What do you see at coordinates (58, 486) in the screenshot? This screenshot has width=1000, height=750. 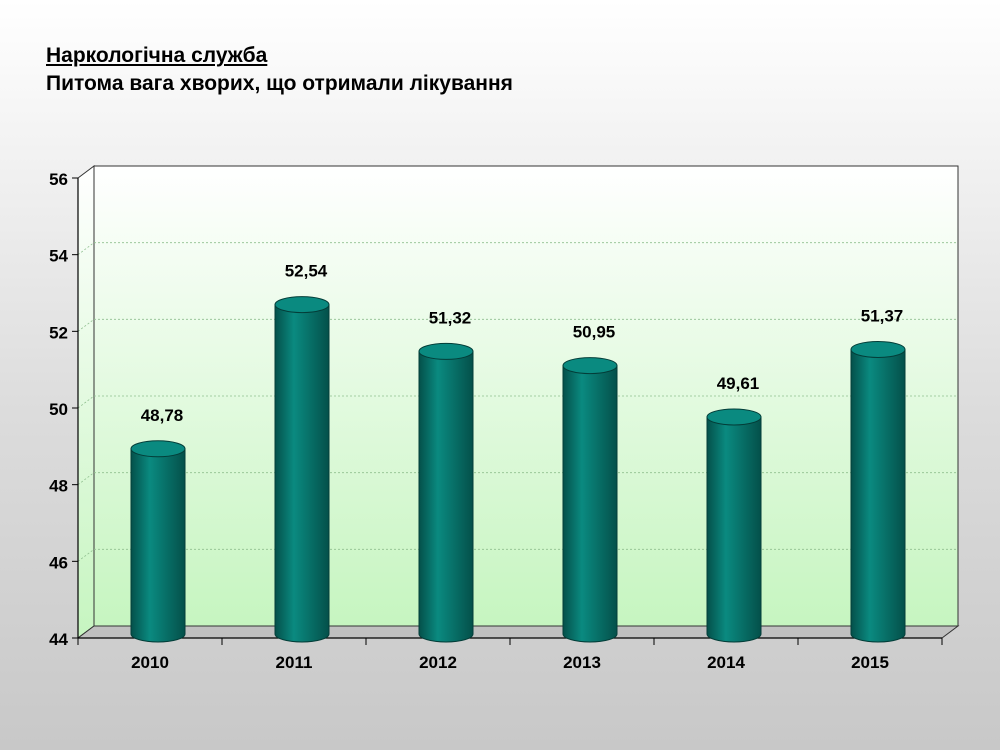 I see `y-tick-label: 48` at bounding box center [58, 486].